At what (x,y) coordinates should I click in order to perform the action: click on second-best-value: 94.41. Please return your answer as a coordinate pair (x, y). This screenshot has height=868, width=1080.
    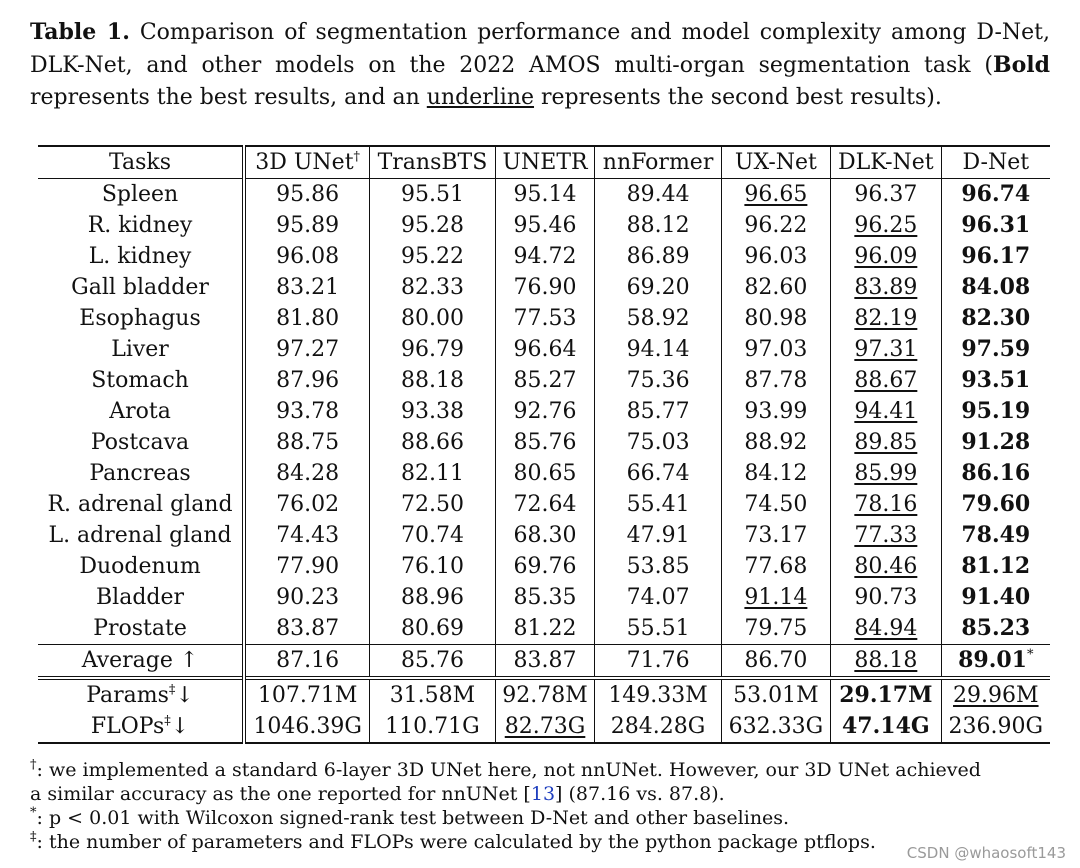
    Looking at the image, I should click on (886, 411).